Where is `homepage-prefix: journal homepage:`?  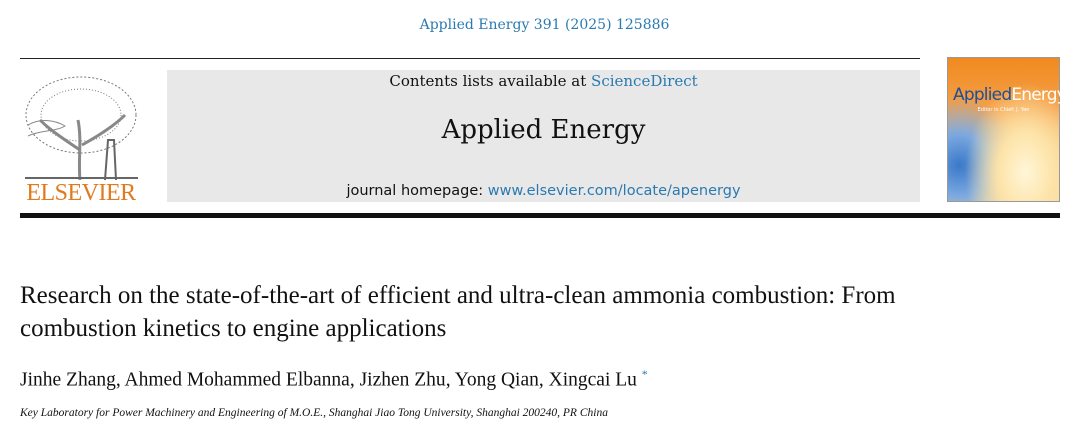
homepage-prefix: journal homepage: is located at coordinates (417, 191).